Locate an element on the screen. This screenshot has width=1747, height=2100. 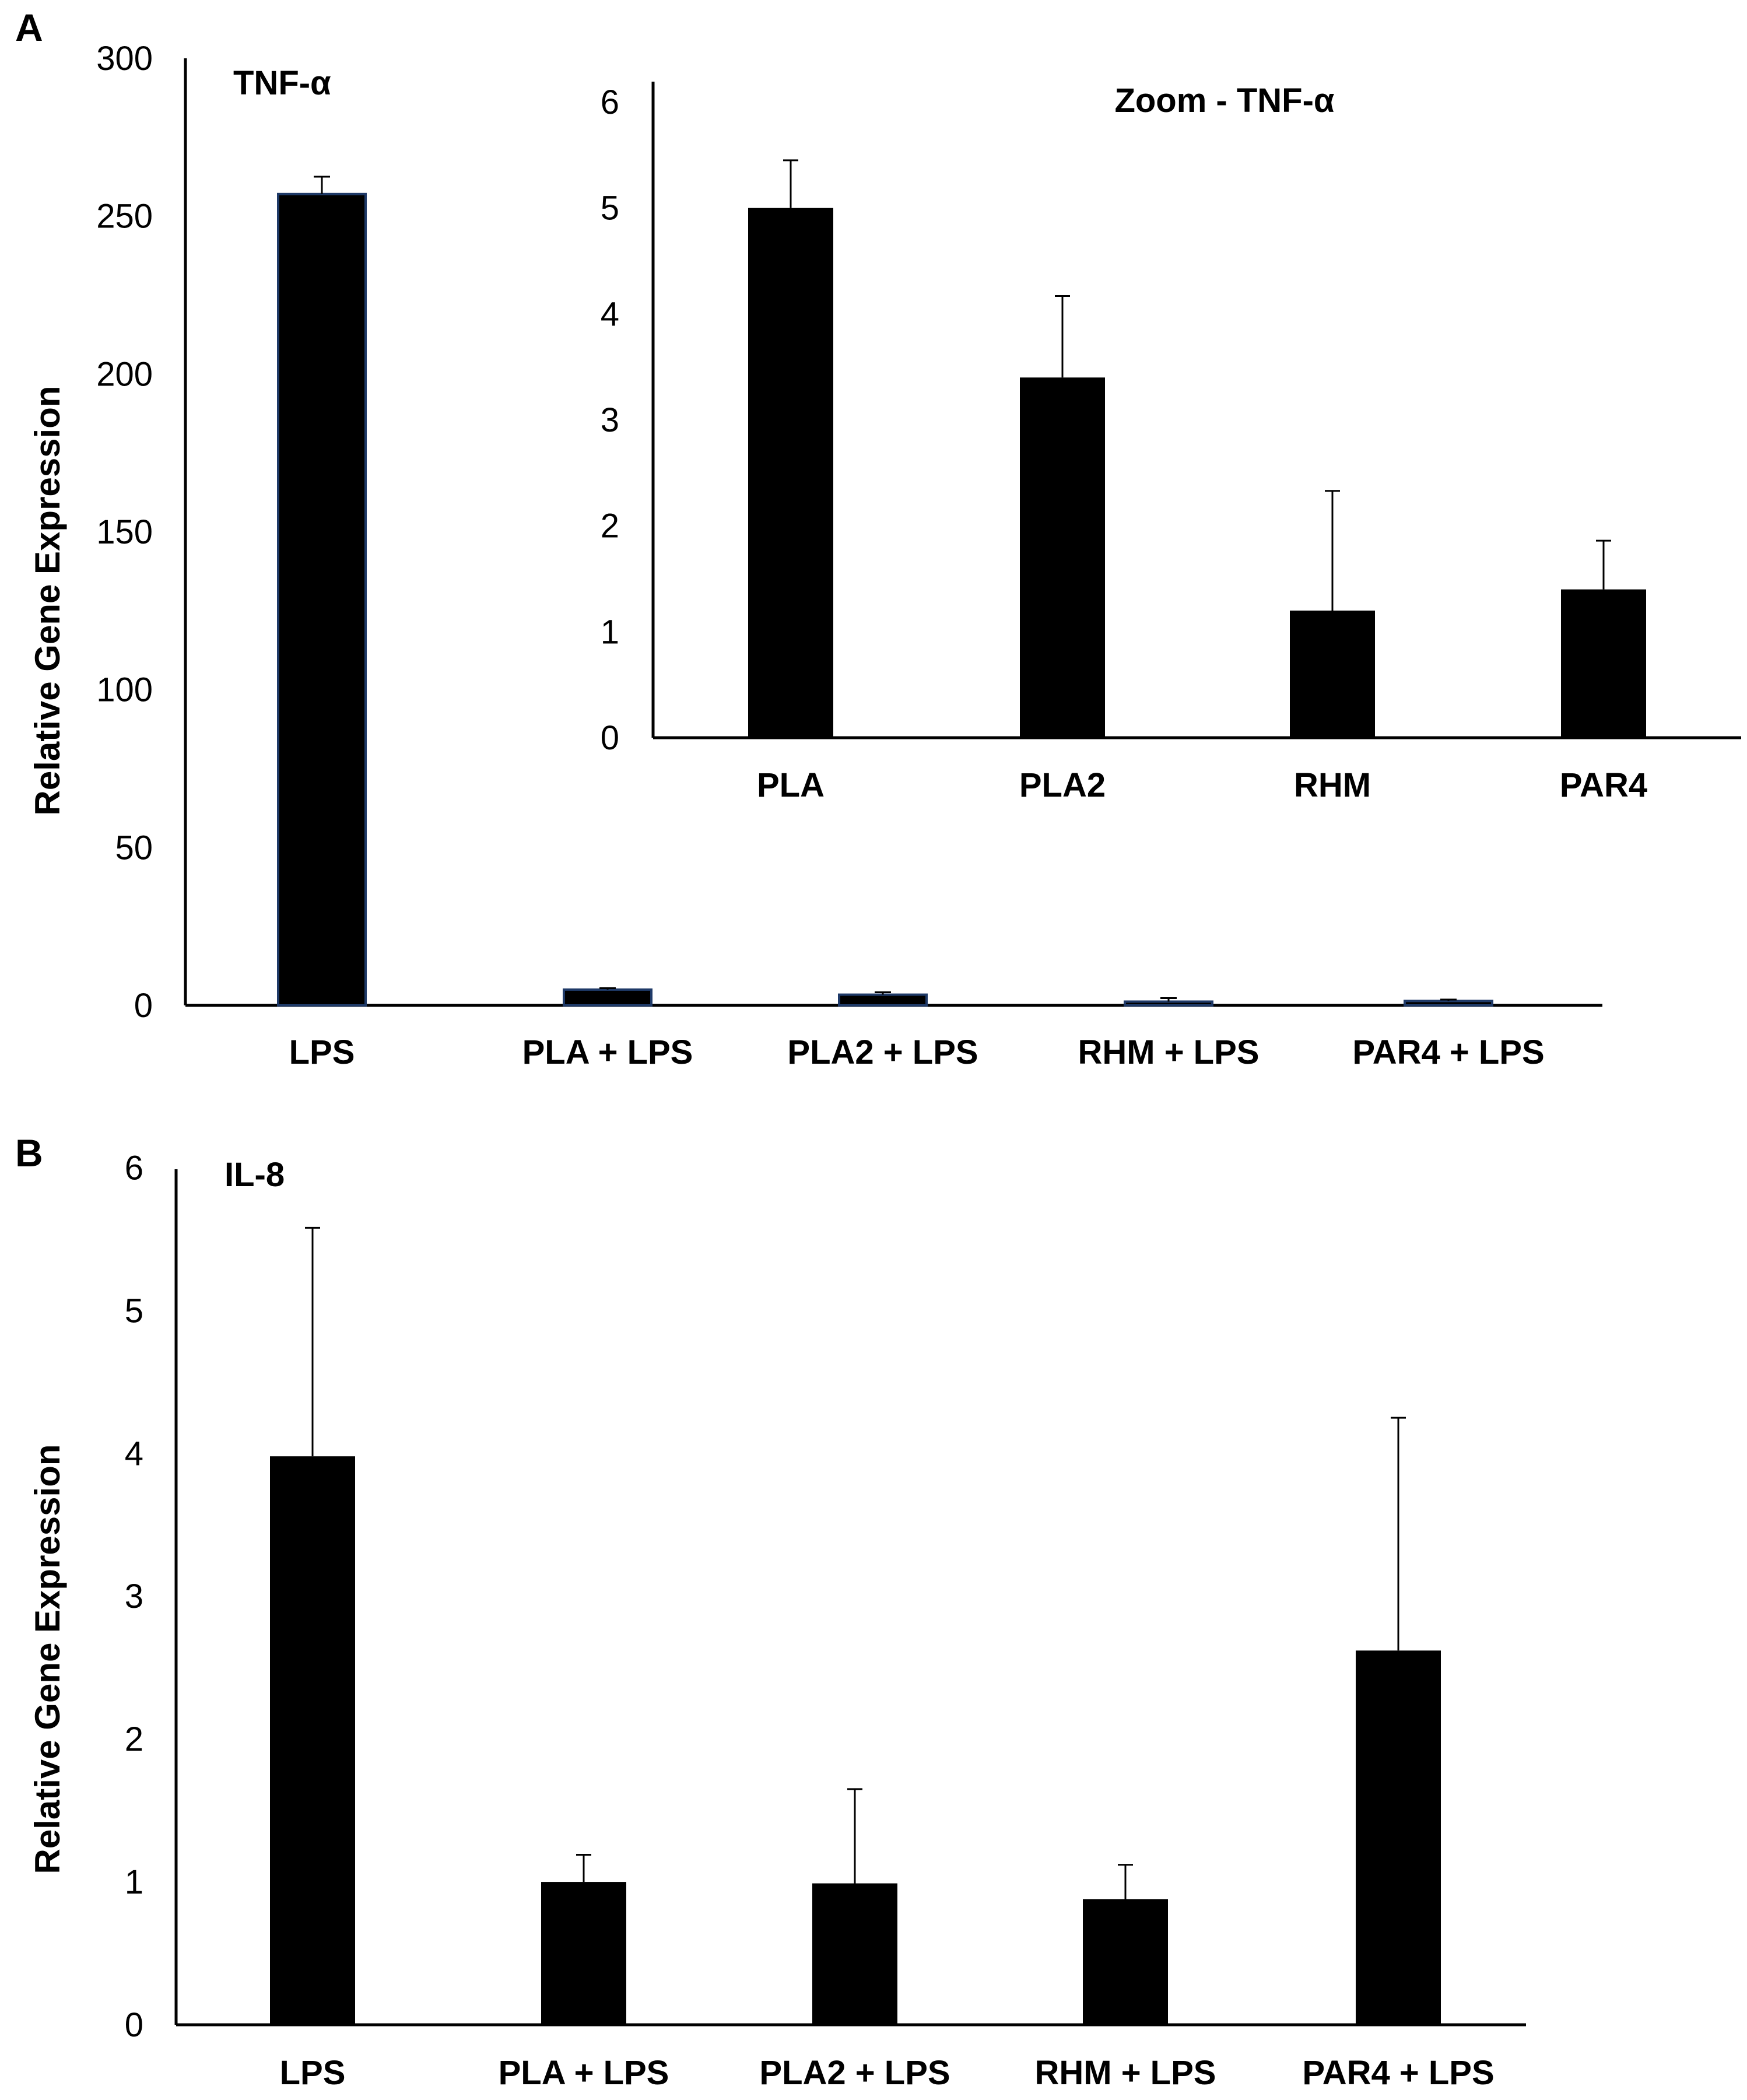
inset-y-tick-label: 1 is located at coordinates (610, 632).